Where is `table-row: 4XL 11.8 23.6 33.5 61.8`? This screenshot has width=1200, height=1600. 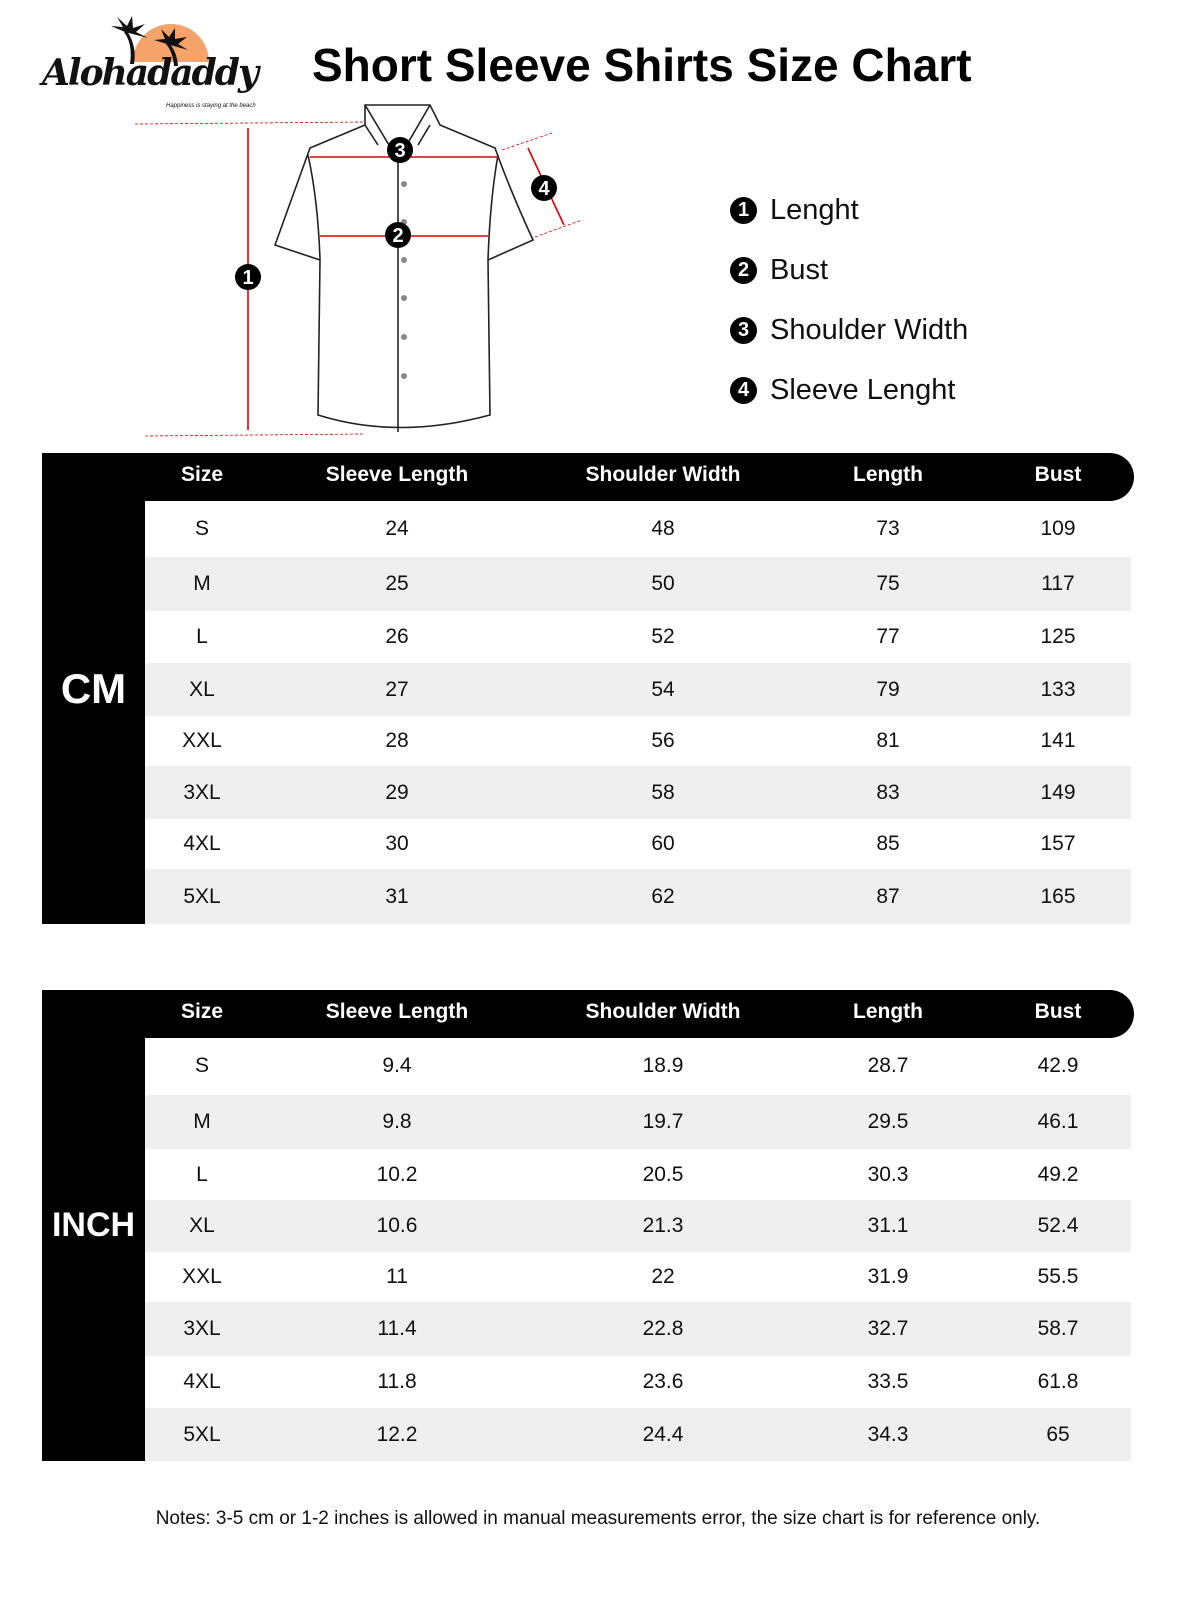
table-row: 4XL 11.8 23.6 33.5 61.8 is located at coordinates (638, 1382).